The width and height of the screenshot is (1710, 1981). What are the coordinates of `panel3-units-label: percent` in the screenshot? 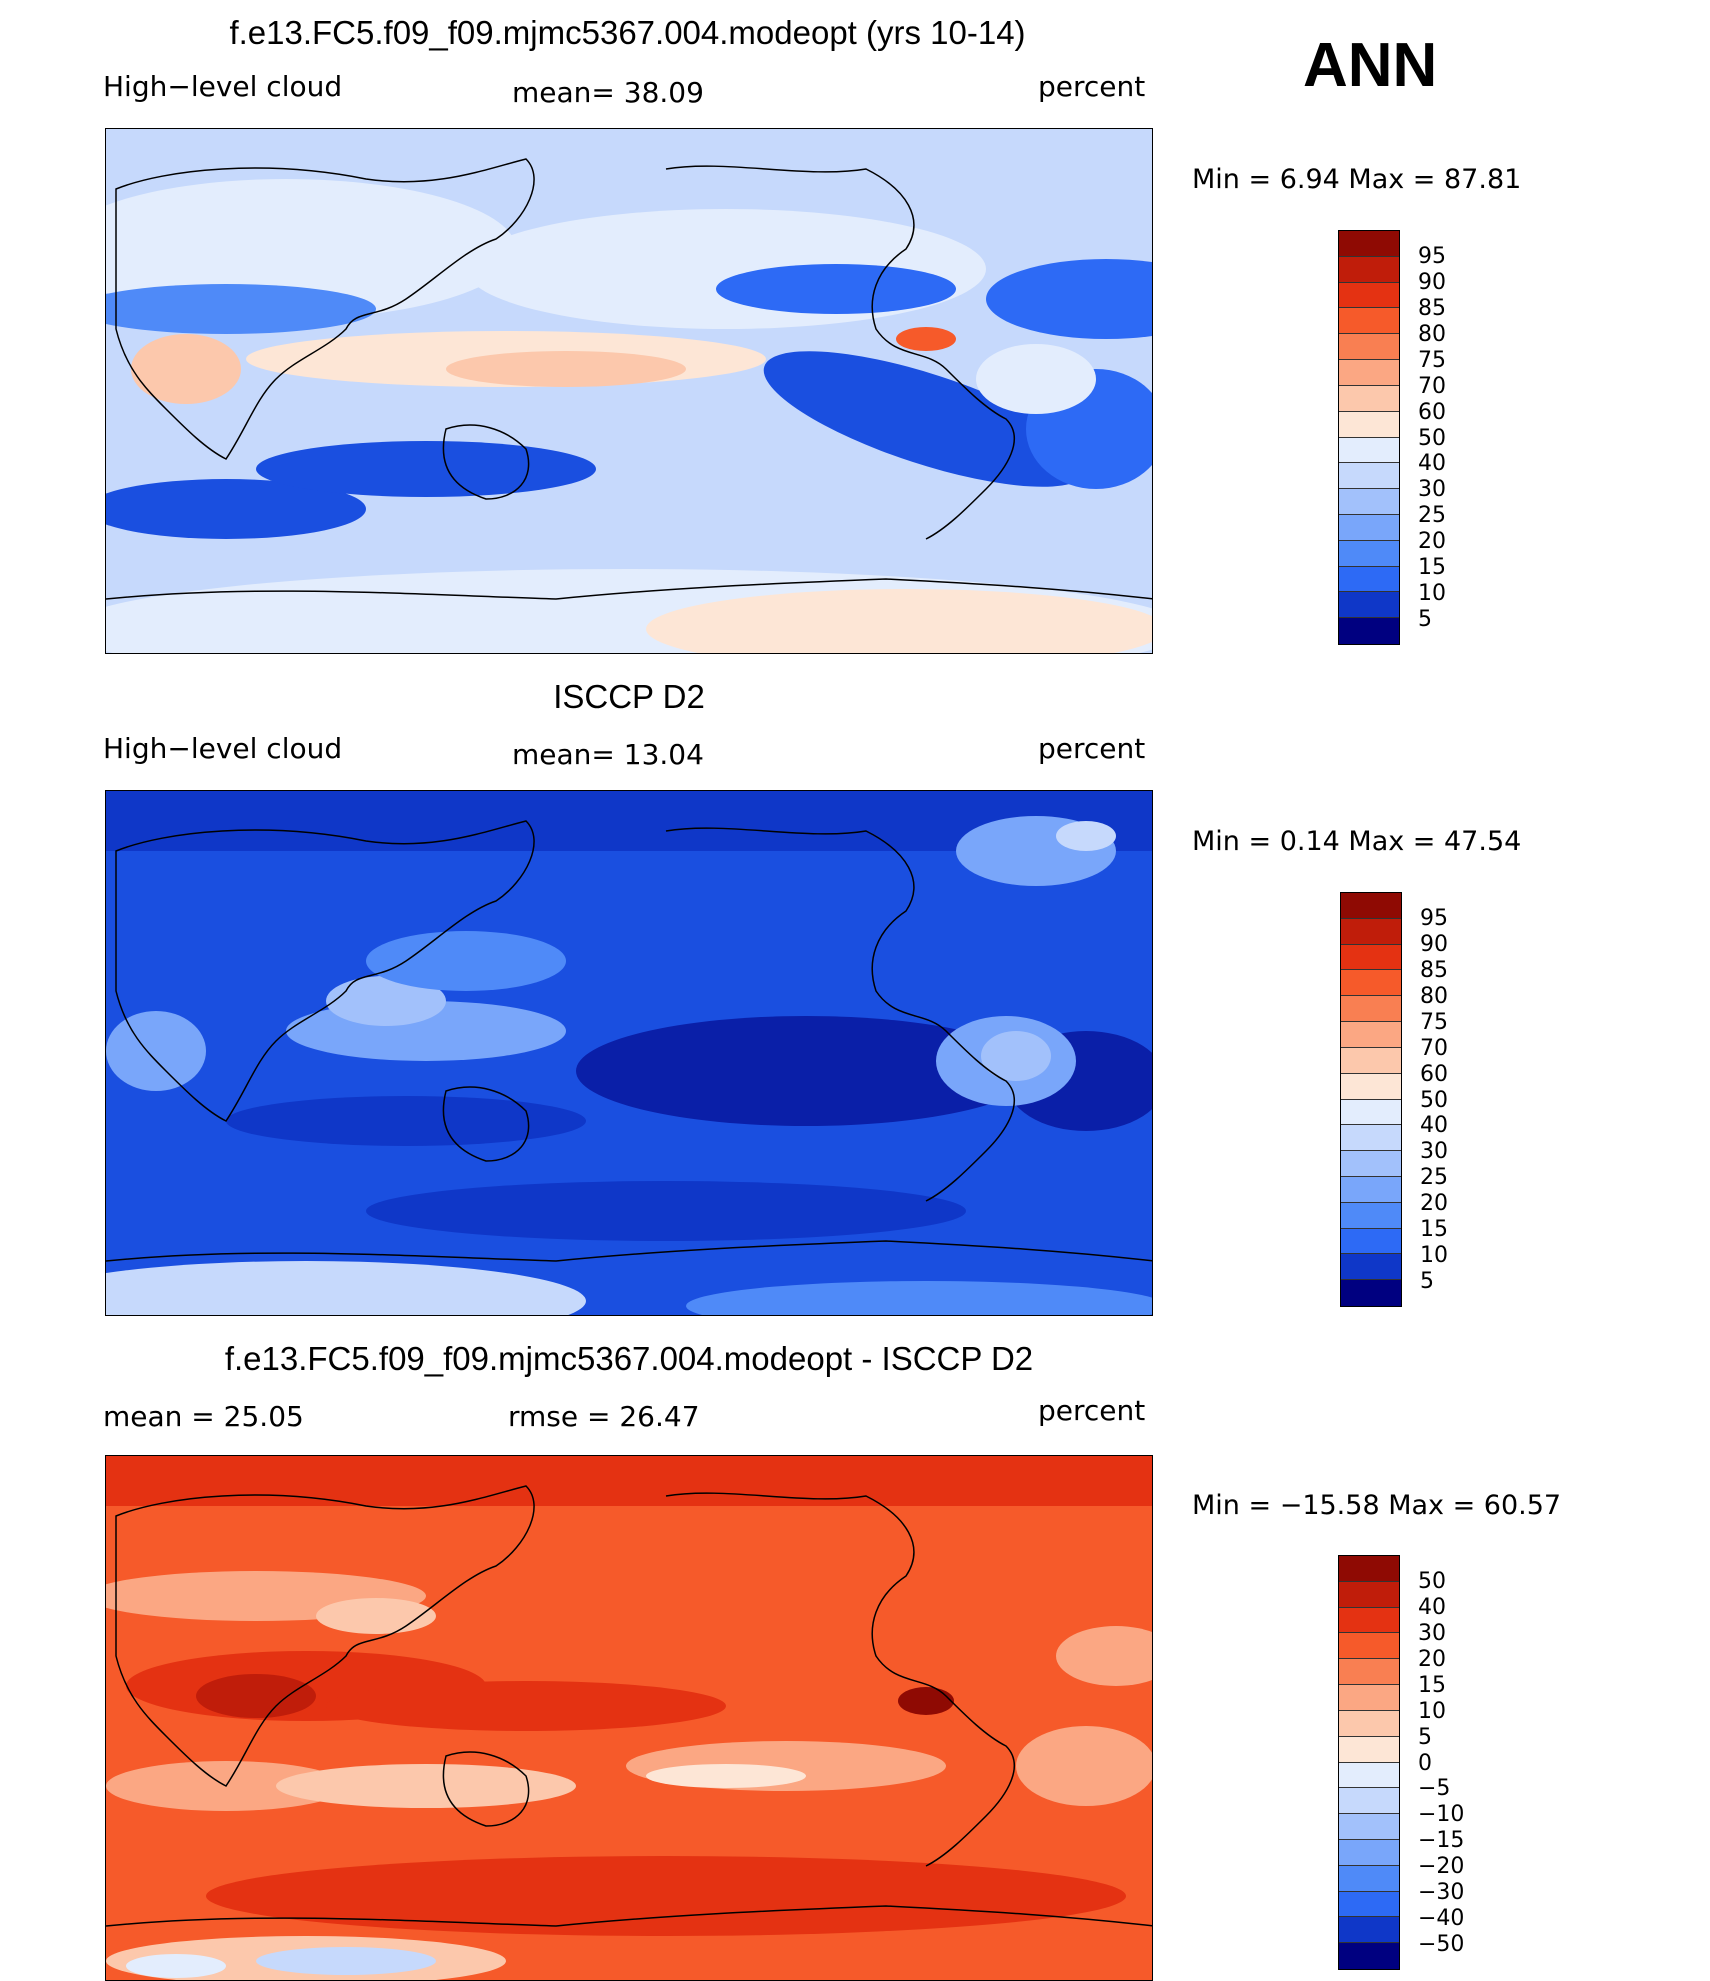 It's located at (1092, 1410).